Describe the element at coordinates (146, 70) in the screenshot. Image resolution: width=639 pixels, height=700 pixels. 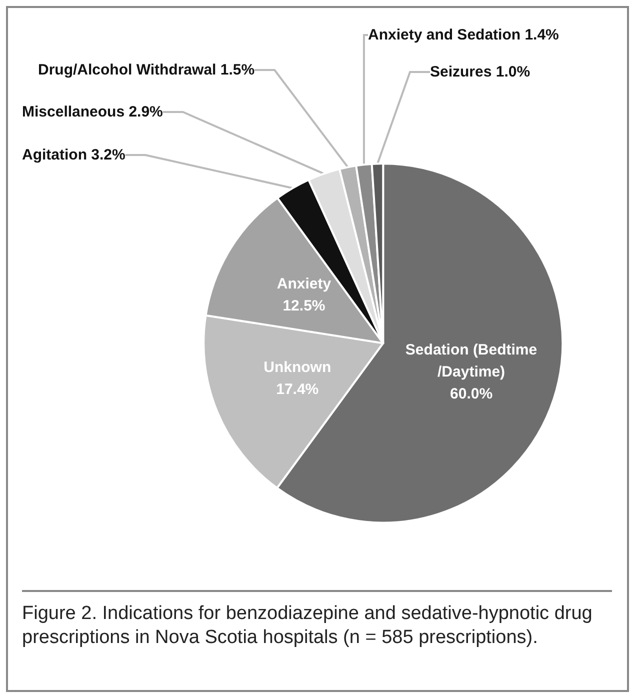
I see `slice-label: Drug/Alcohol Withdrawal 1.5%` at that location.